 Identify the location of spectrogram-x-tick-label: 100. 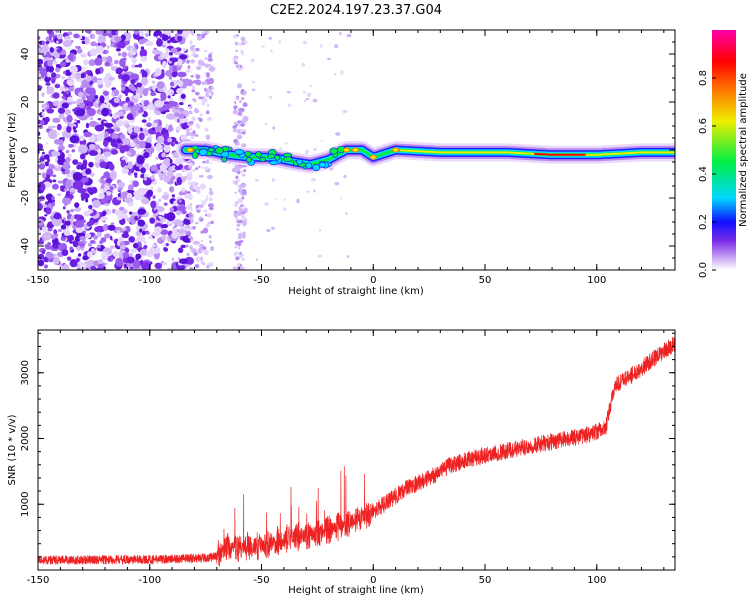
(596, 280).